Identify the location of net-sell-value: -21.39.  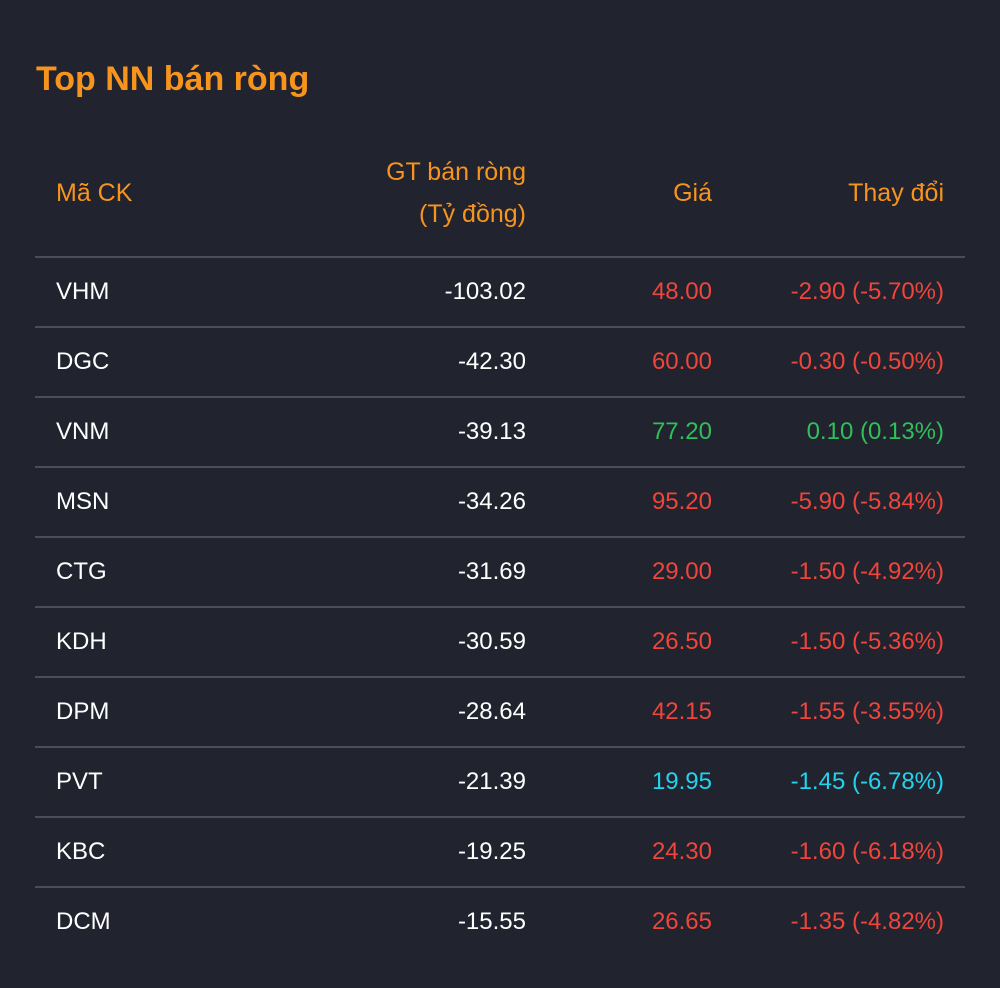
(491, 781).